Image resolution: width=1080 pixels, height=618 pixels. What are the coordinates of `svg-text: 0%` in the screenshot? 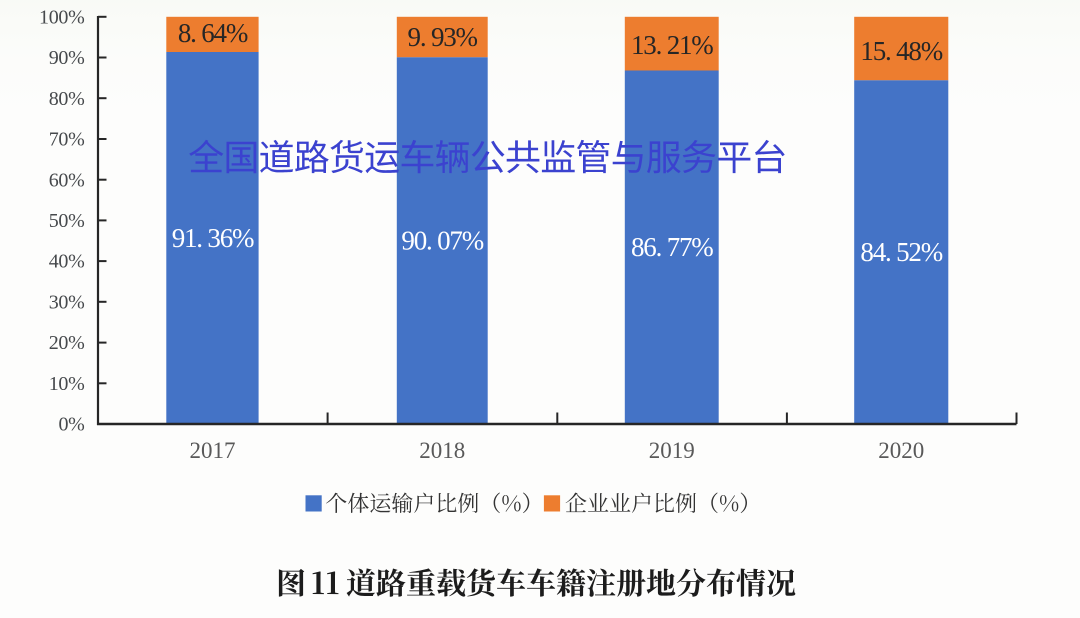 It's located at (71, 425).